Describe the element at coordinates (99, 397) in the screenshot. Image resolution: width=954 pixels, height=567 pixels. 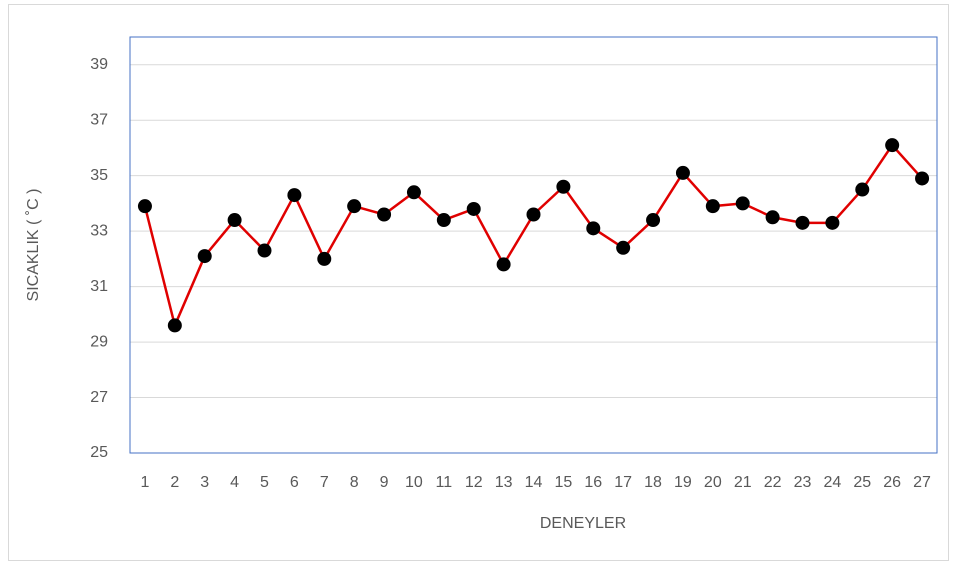
I see `y-tick-label: 27` at that location.